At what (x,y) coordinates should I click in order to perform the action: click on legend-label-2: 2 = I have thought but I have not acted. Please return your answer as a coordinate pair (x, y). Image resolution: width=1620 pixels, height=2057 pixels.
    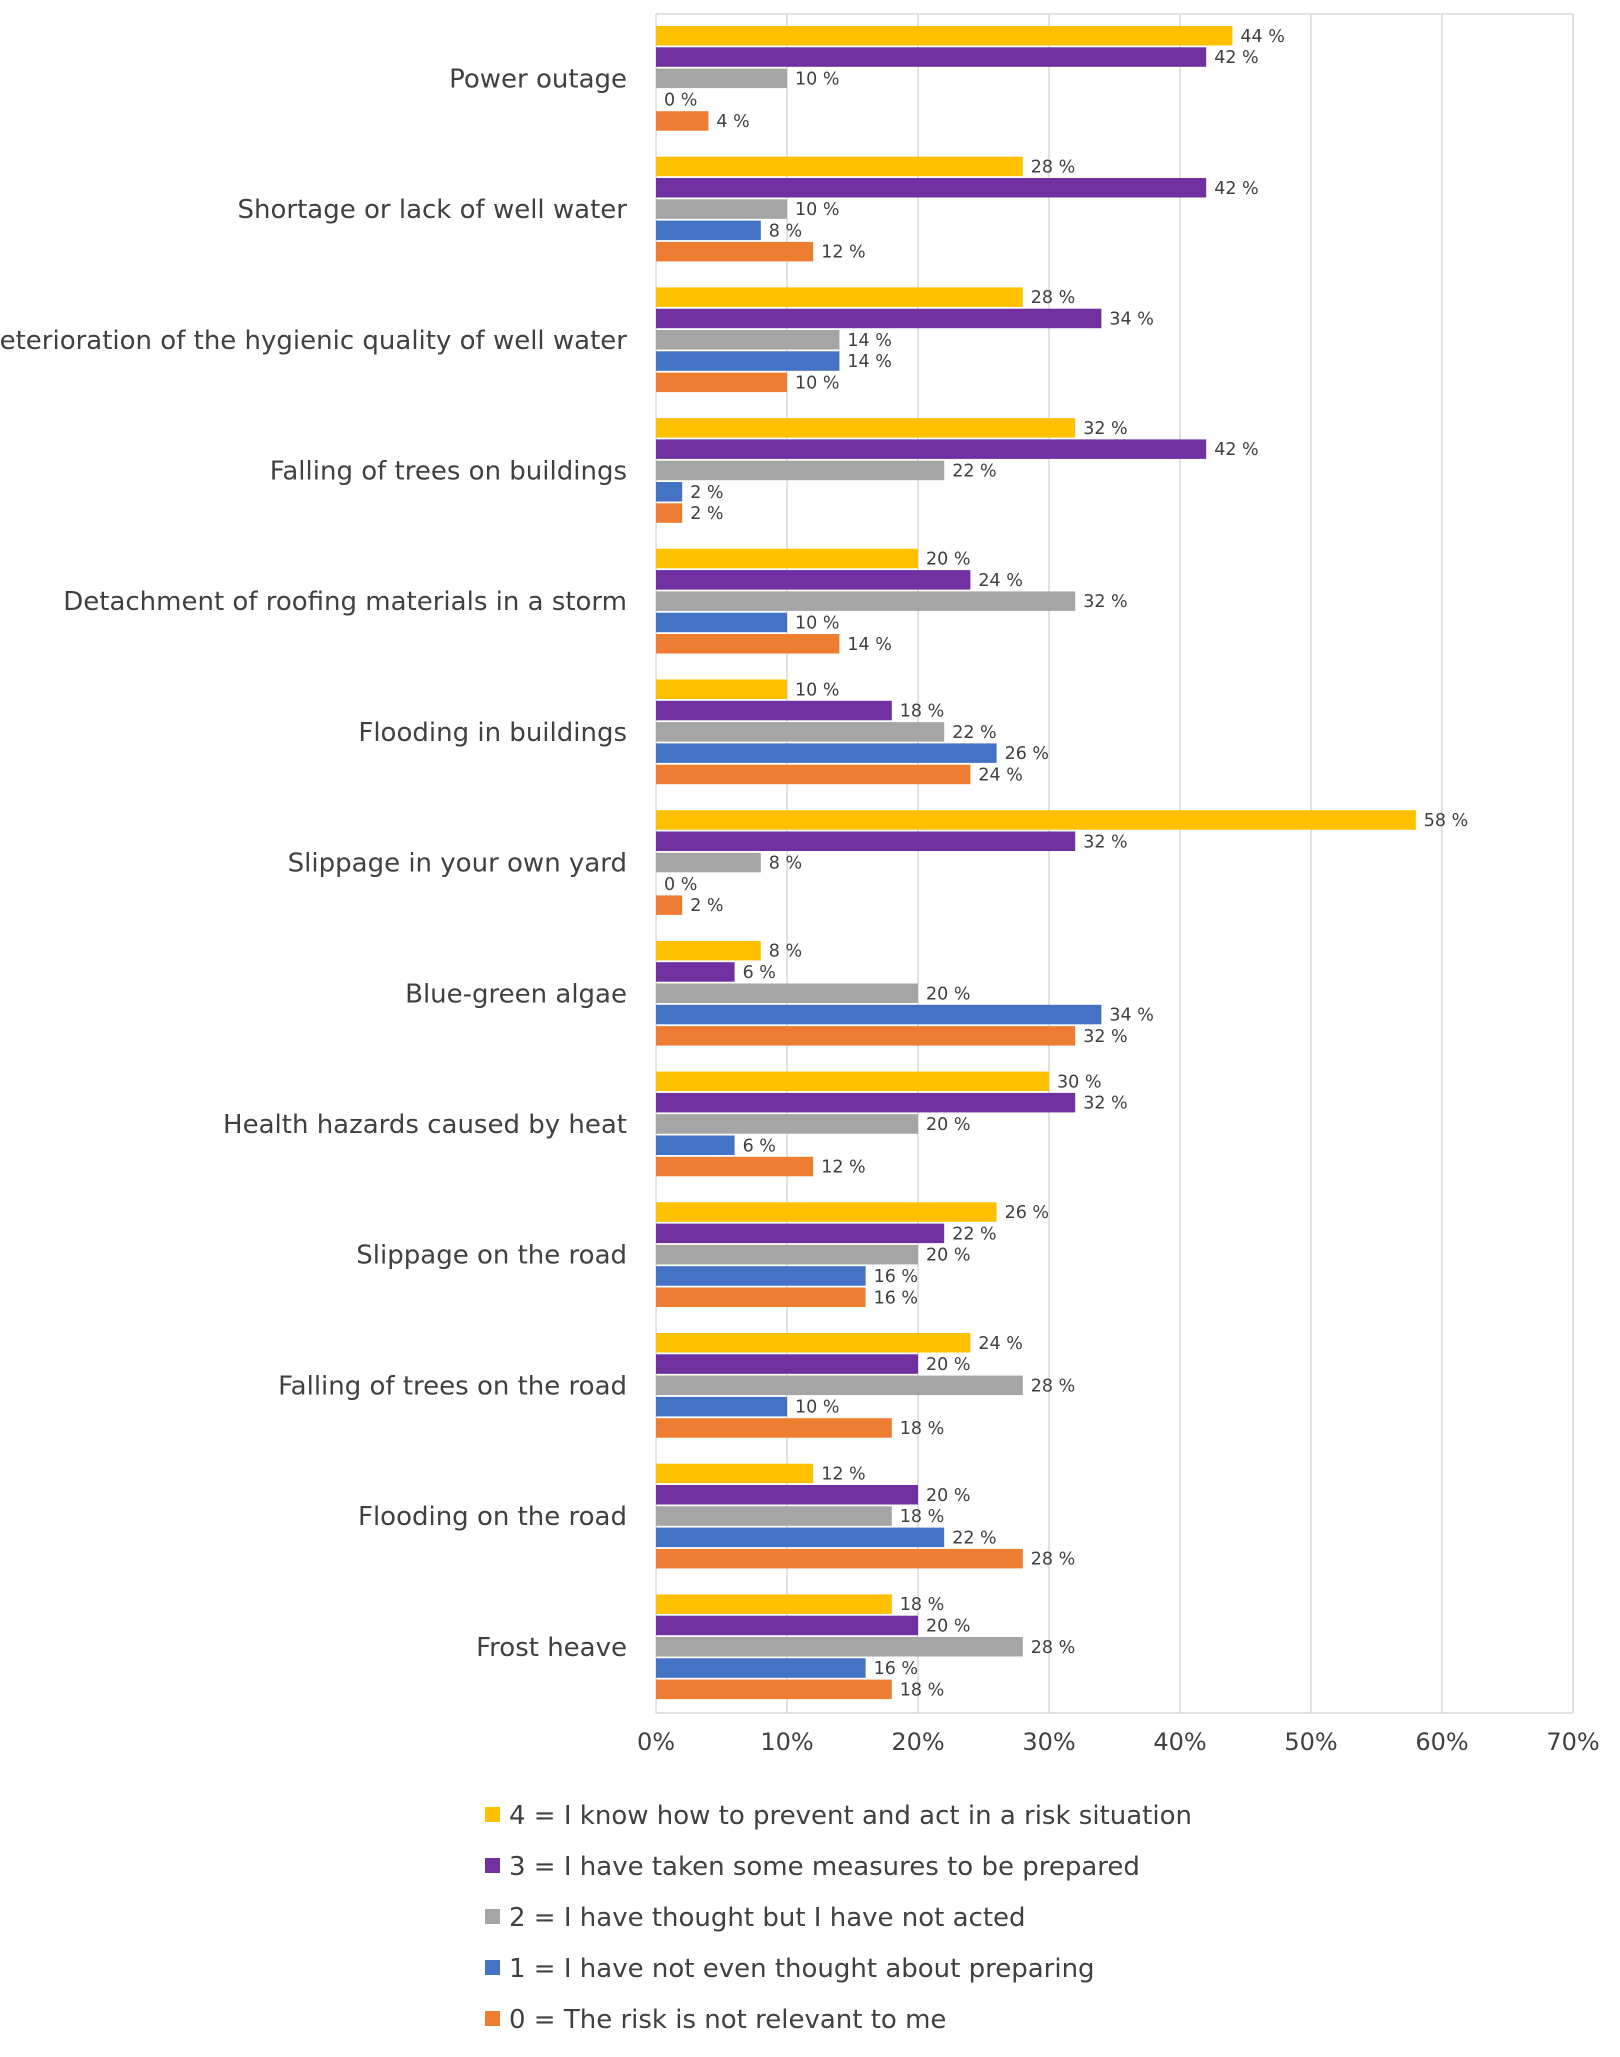
    Looking at the image, I should click on (767, 1918).